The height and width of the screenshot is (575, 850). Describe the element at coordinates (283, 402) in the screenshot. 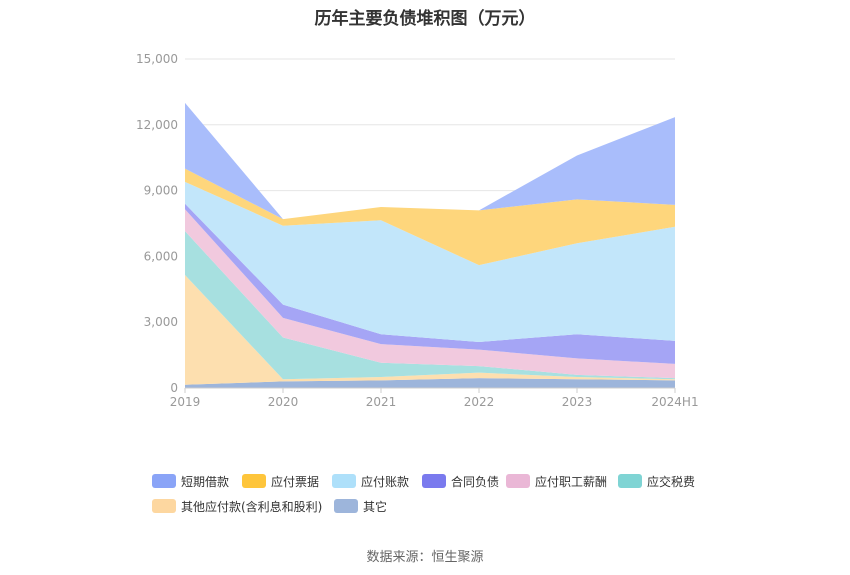

I see `x-tick-label: 2020` at that location.